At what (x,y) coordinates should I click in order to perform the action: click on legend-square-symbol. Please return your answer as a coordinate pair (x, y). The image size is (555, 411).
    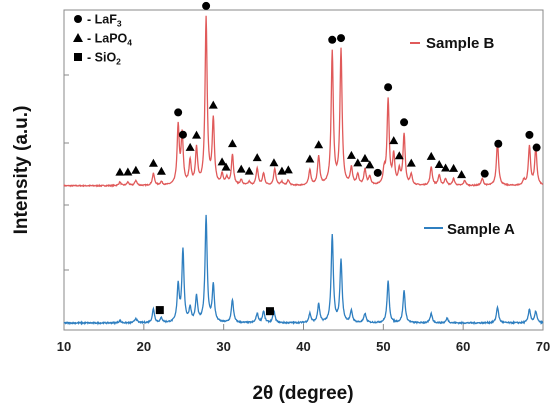
    Looking at the image, I should click on (78, 57).